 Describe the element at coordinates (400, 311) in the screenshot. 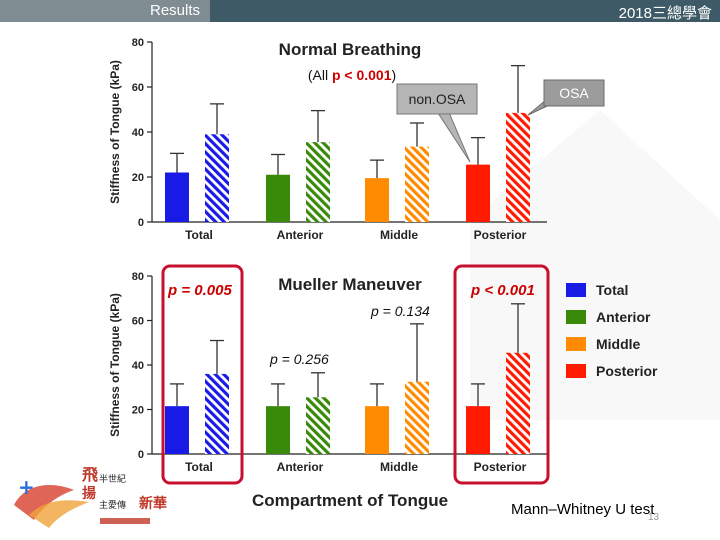

I see `p-middle: p = 0.134` at that location.